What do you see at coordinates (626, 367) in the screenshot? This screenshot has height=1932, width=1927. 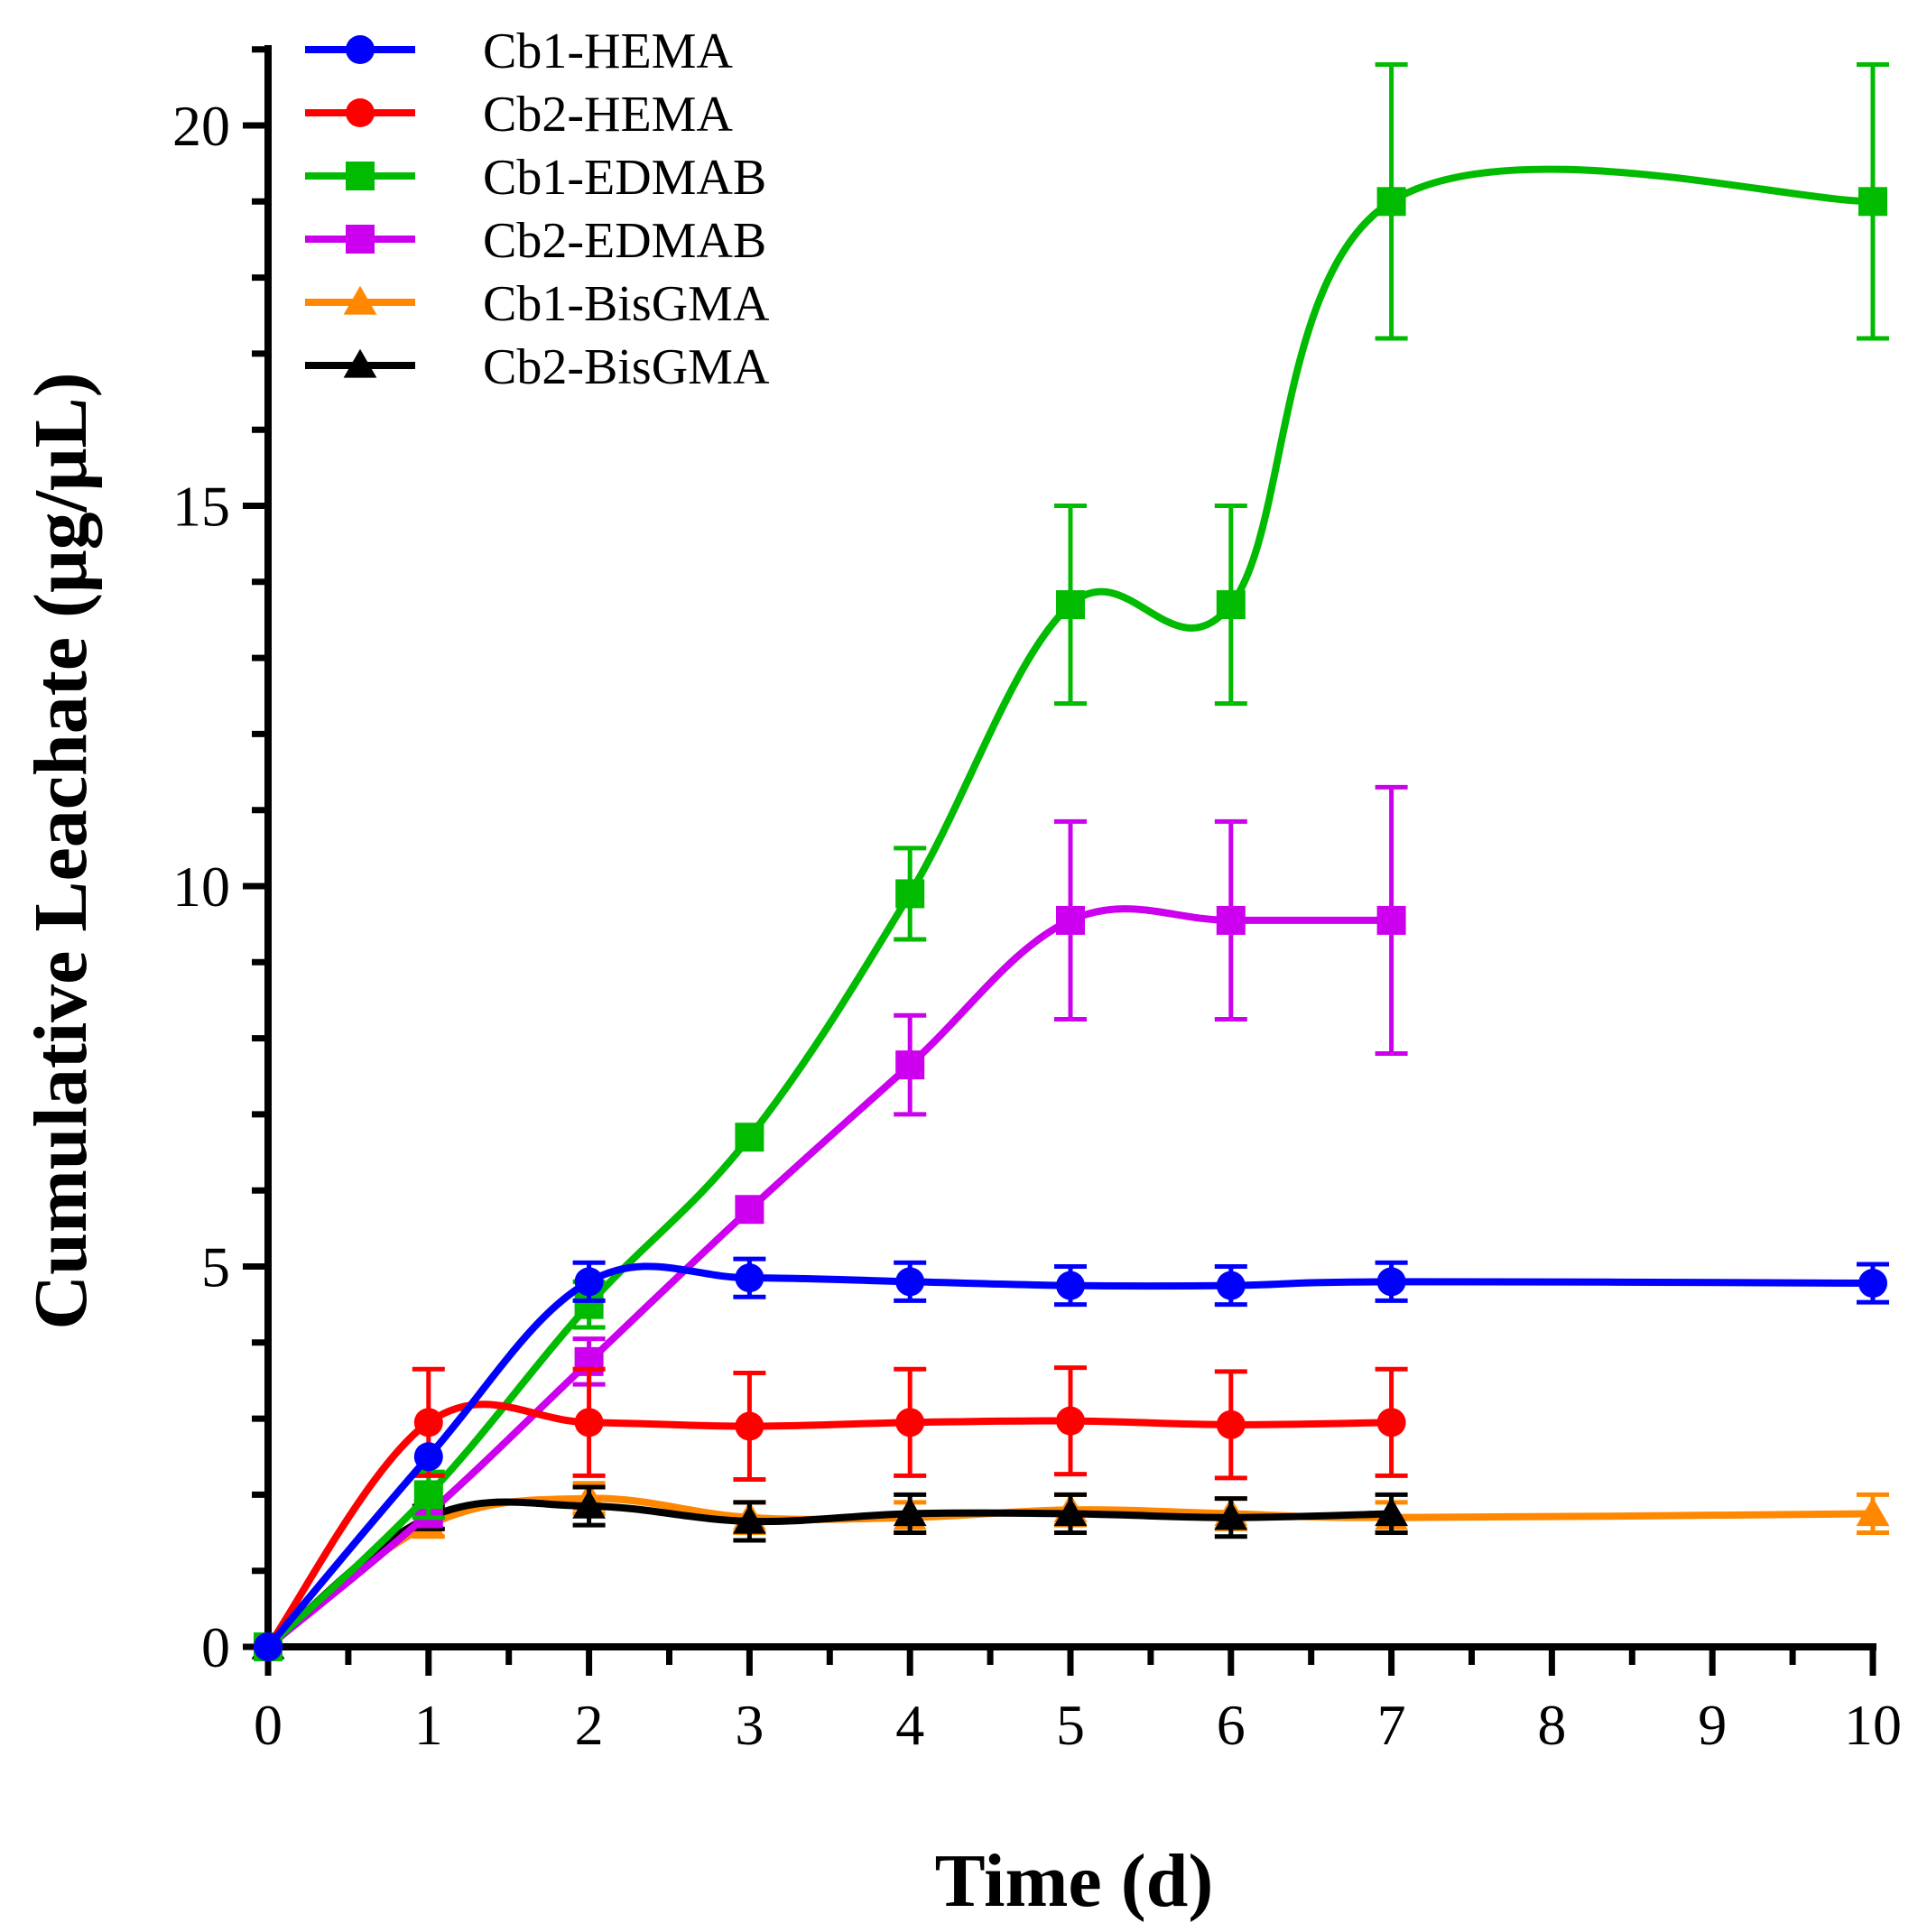 I see `legend-label: Cb2-BisGMA` at bounding box center [626, 367].